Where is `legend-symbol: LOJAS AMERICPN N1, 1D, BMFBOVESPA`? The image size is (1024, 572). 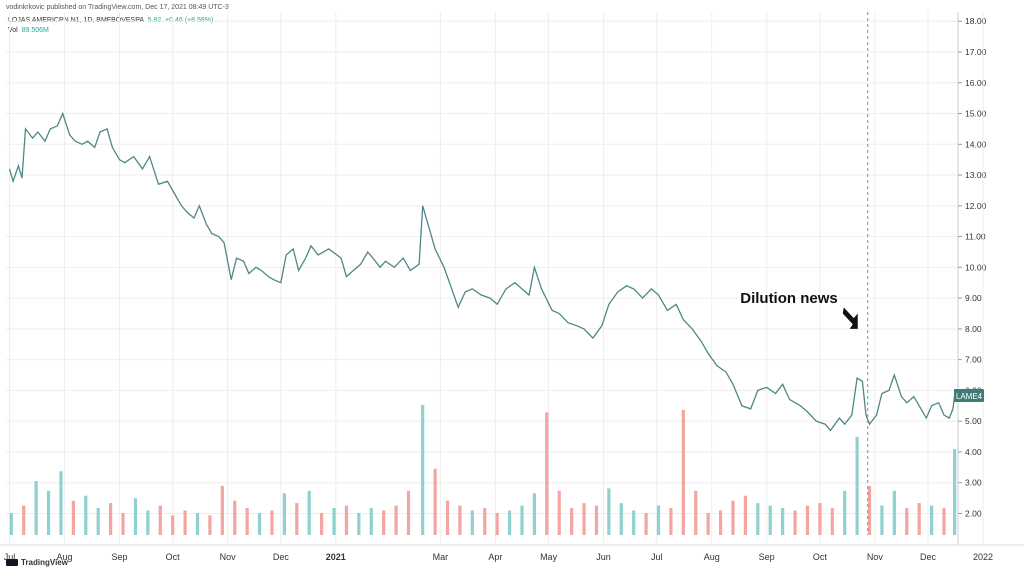 legend-symbol: LOJAS AMERICPN N1, 1D, BMFBOVESPA is located at coordinates (76, 20).